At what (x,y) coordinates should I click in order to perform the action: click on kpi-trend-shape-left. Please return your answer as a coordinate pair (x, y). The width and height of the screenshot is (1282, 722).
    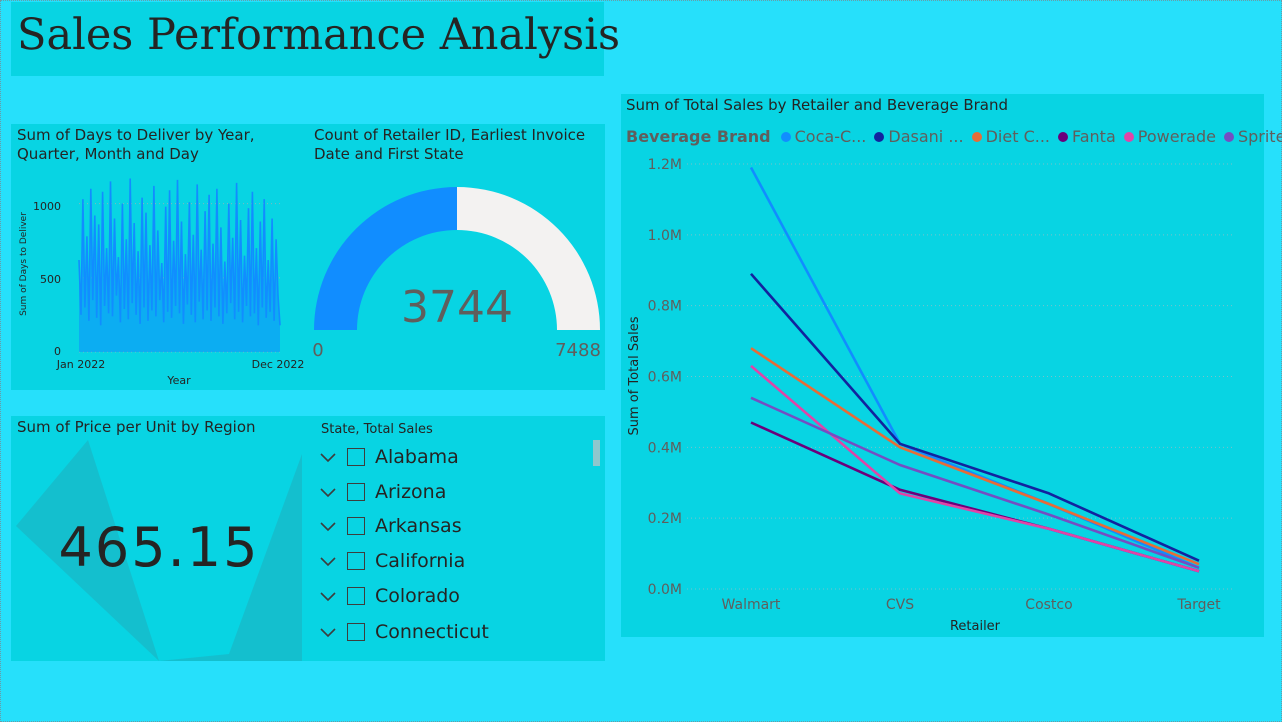
    Looking at the image, I should click on (87, 550).